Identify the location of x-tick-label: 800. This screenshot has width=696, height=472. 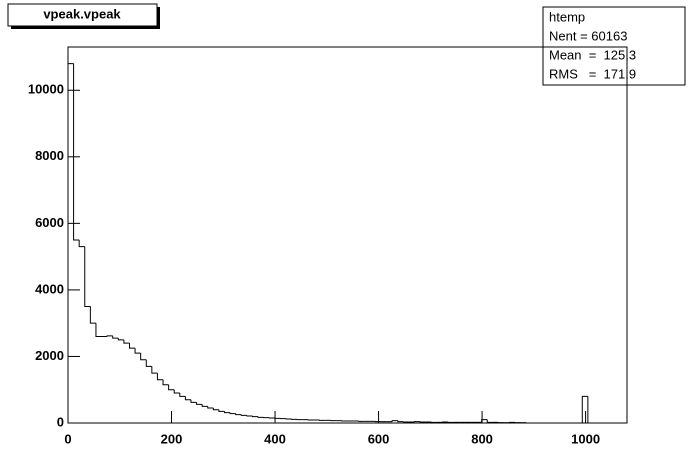
(482, 438).